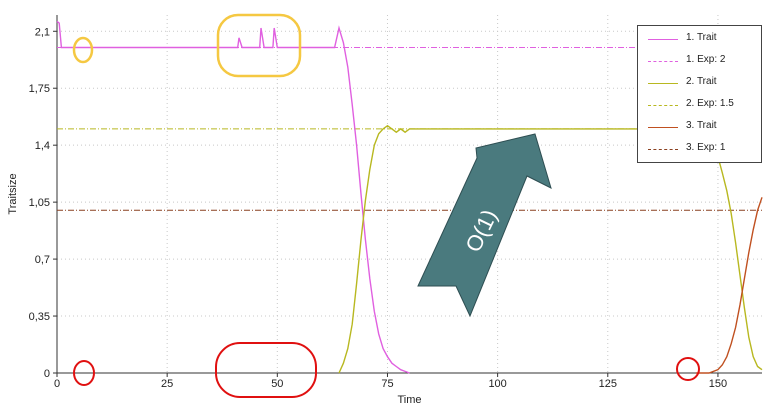 This screenshot has height=412, width=776. I want to click on x-tick-label: 0, so click(57, 384).